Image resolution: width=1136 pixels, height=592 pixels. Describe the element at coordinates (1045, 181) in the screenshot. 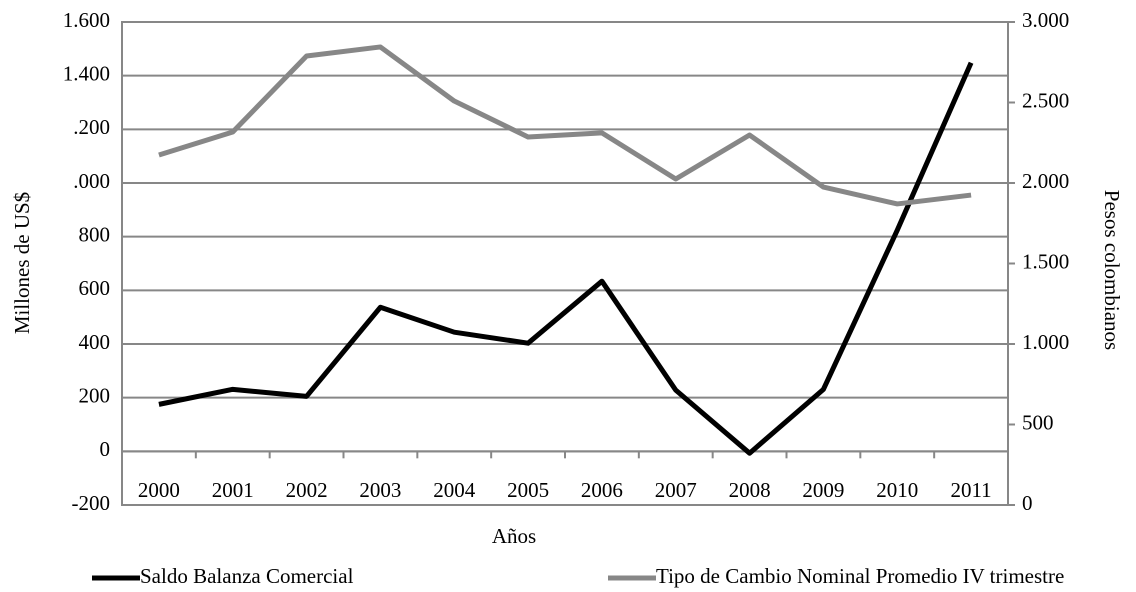

I see `y2-tick-label: 2.000` at that location.